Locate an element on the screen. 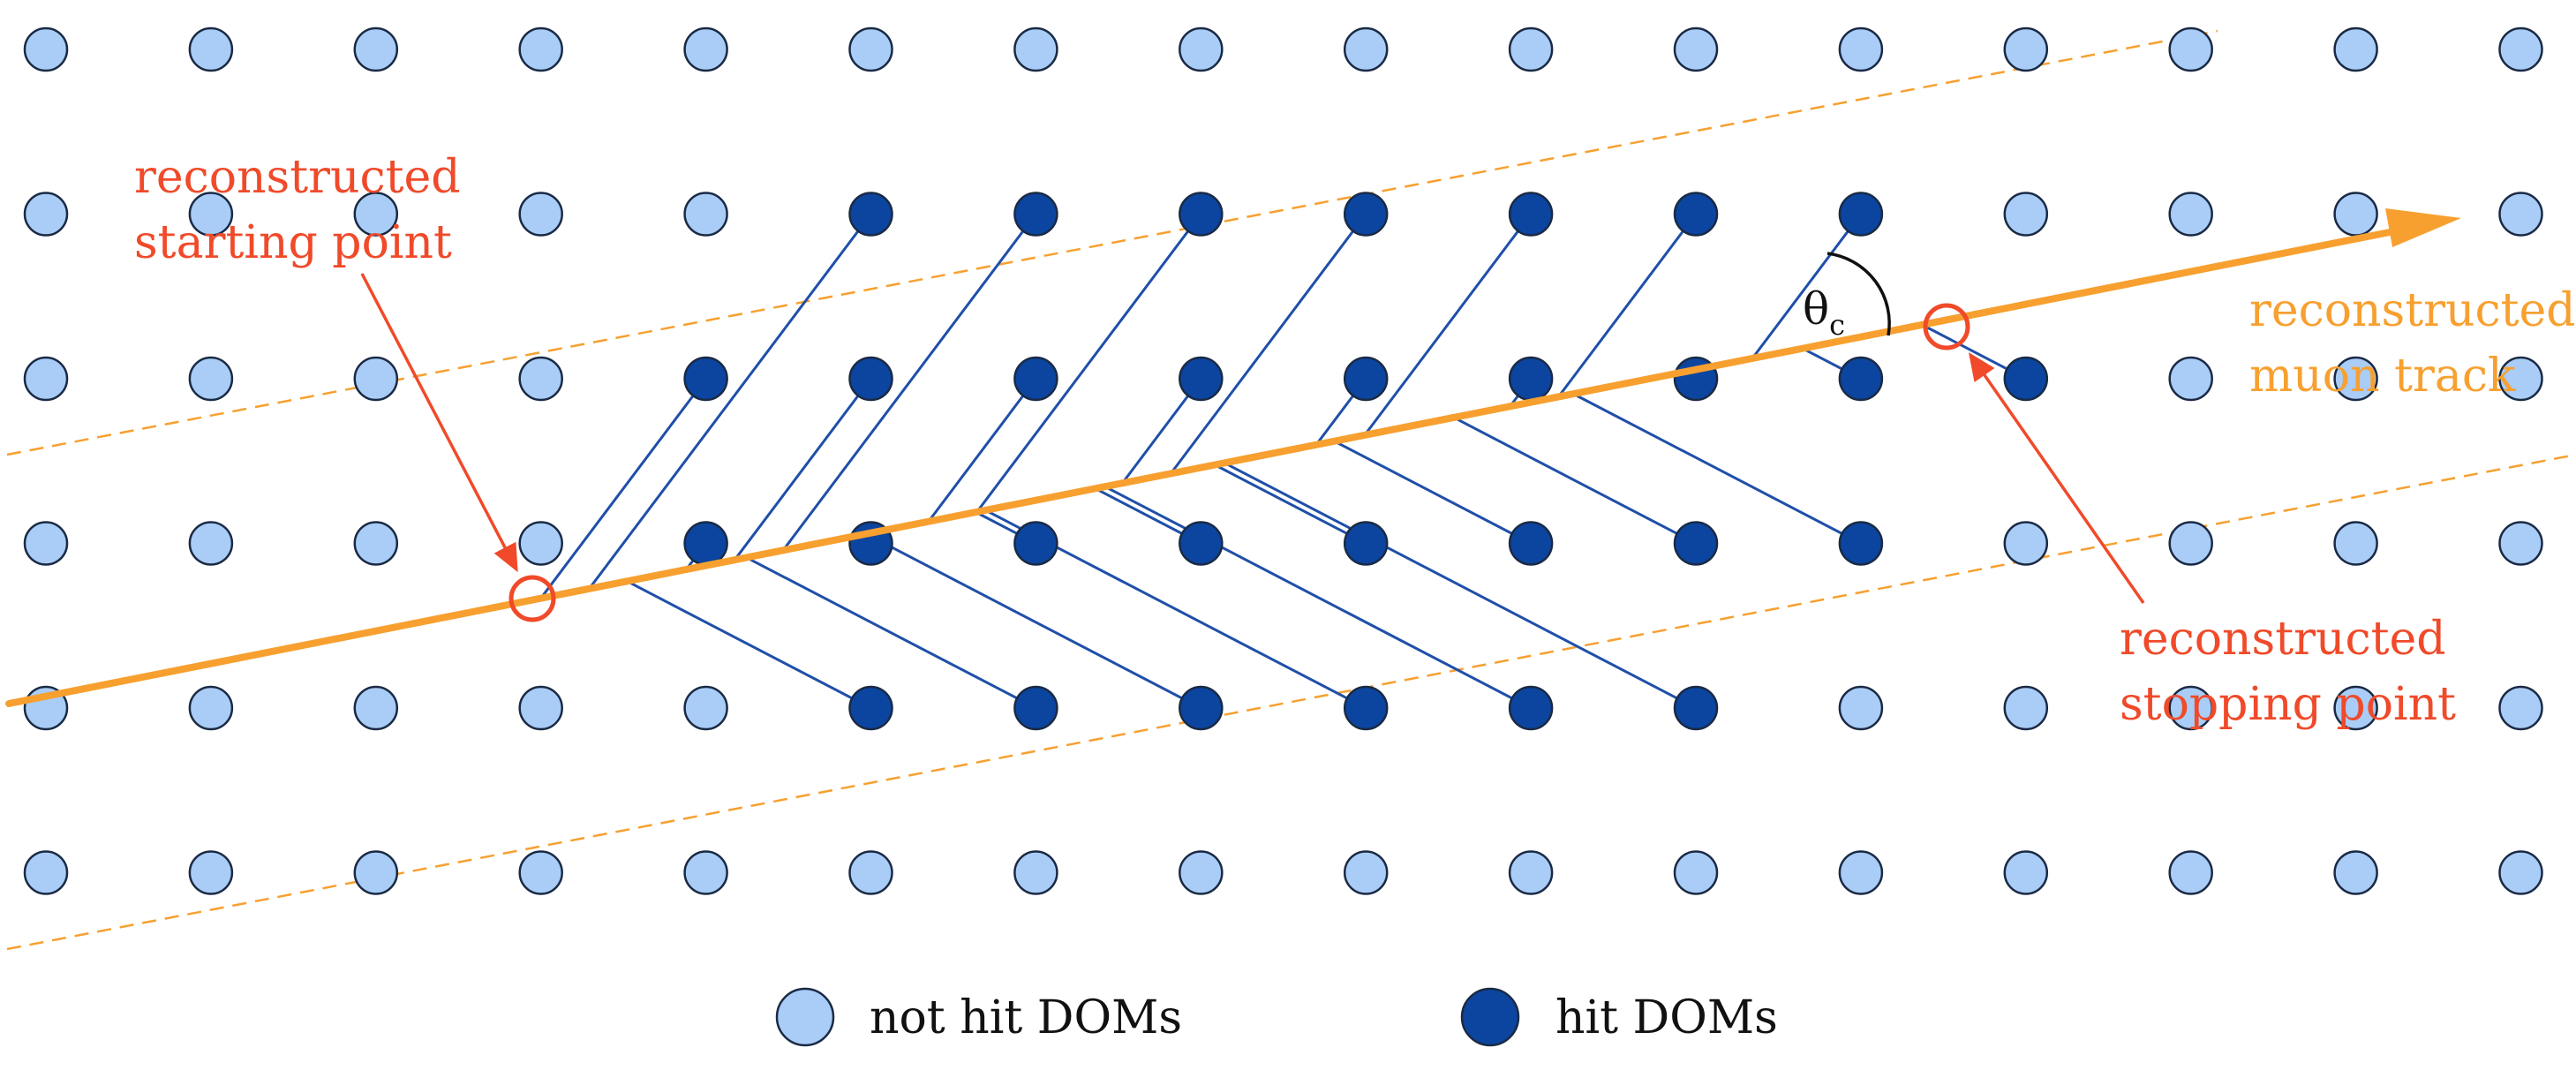  legend-hit-label: hit DOMs is located at coordinates (1667, 1018).